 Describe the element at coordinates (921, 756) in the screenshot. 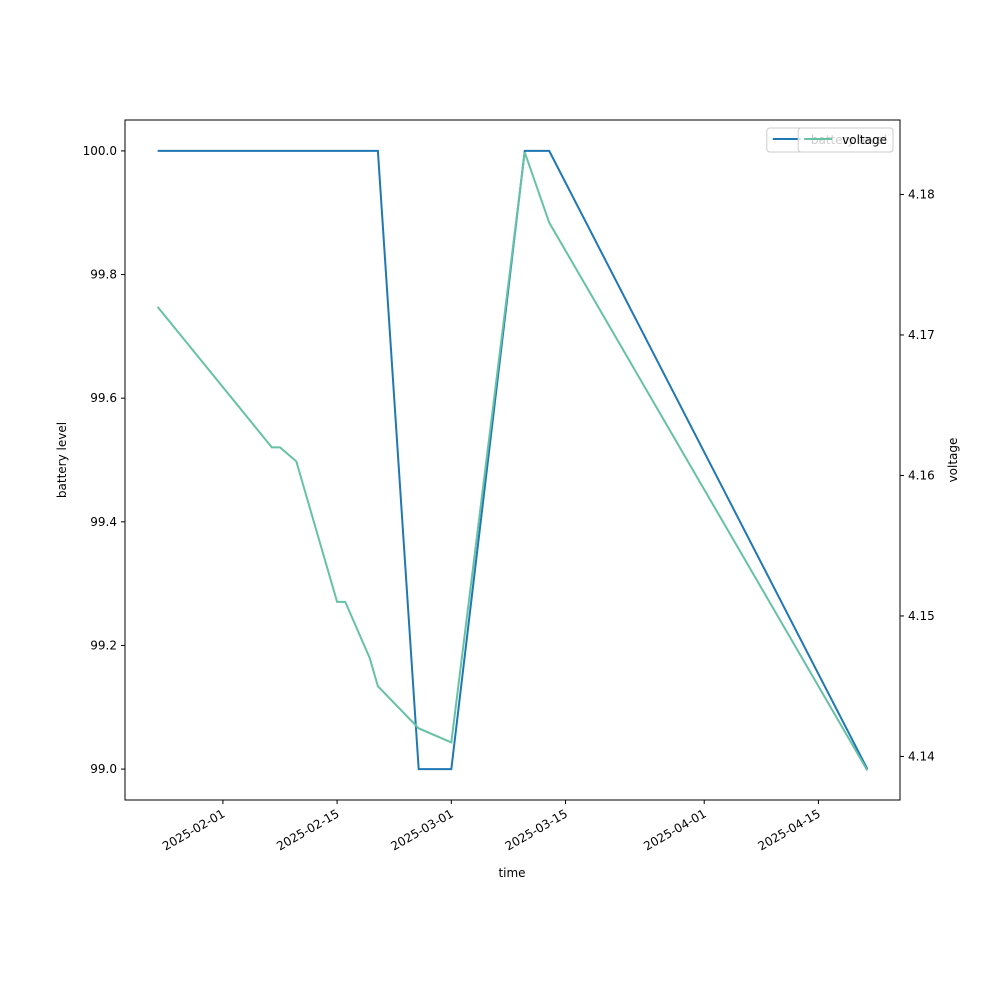

I see `y2-tick-label: 4.14` at that location.